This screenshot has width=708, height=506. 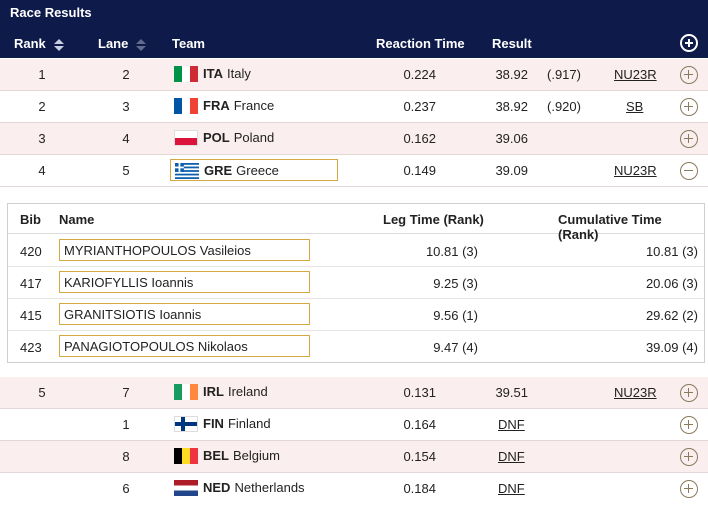 What do you see at coordinates (635, 106) in the screenshot?
I see `record-badge: SB` at bounding box center [635, 106].